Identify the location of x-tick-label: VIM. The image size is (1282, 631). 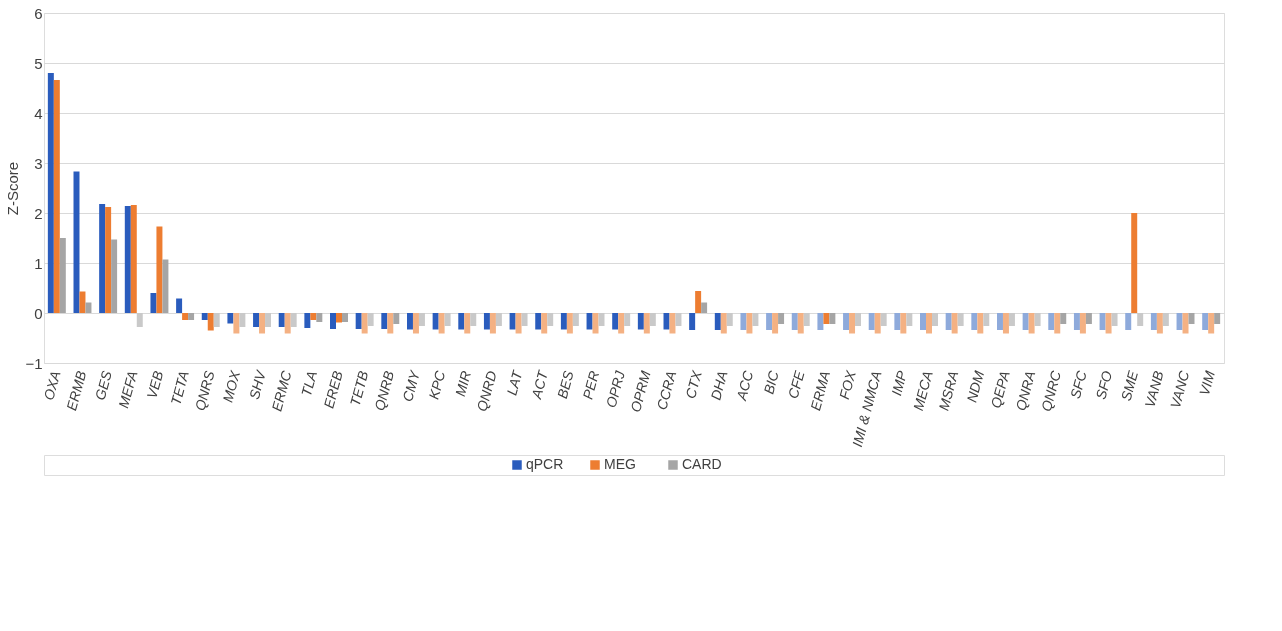
(1207, 383).